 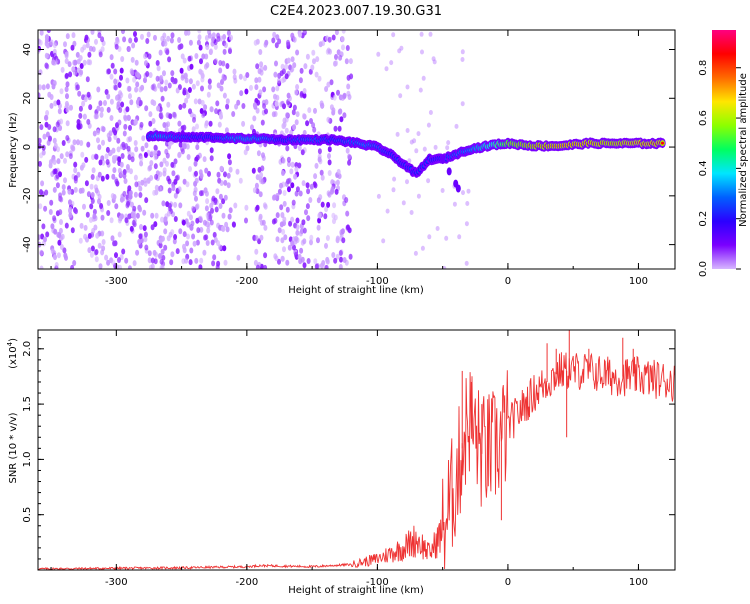 What do you see at coordinates (508, 582) in the screenshot?
I see `x-tick-label: 0` at bounding box center [508, 582].